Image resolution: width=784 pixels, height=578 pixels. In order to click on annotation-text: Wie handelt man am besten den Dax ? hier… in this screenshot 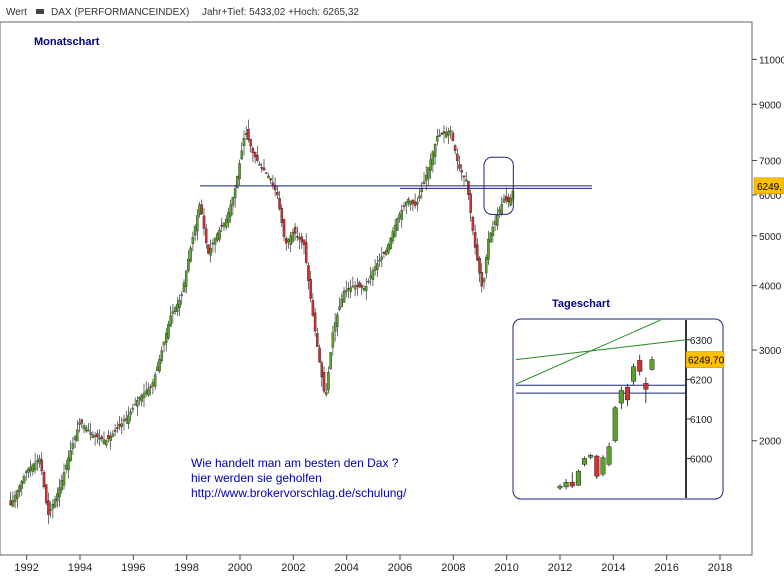, I will do `click(299, 478)`.